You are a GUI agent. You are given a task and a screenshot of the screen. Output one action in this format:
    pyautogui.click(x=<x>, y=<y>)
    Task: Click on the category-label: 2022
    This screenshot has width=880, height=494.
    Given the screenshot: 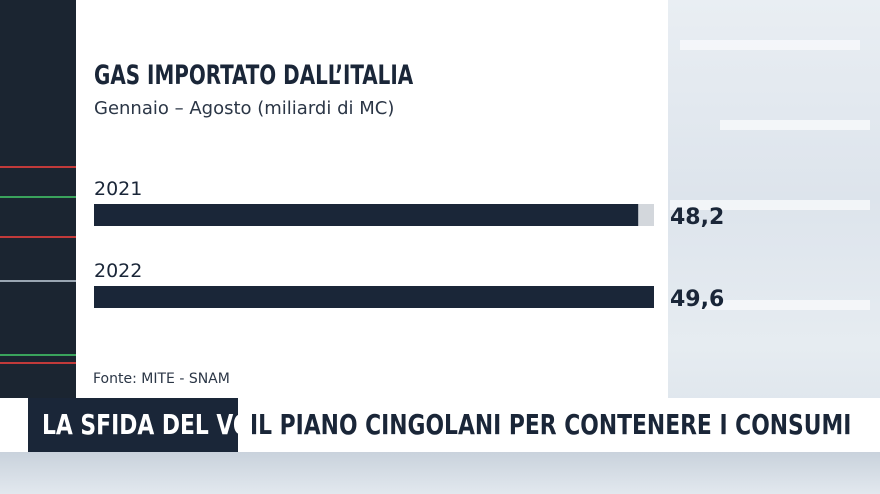 What is the action you would take?
    pyautogui.click(x=118, y=271)
    